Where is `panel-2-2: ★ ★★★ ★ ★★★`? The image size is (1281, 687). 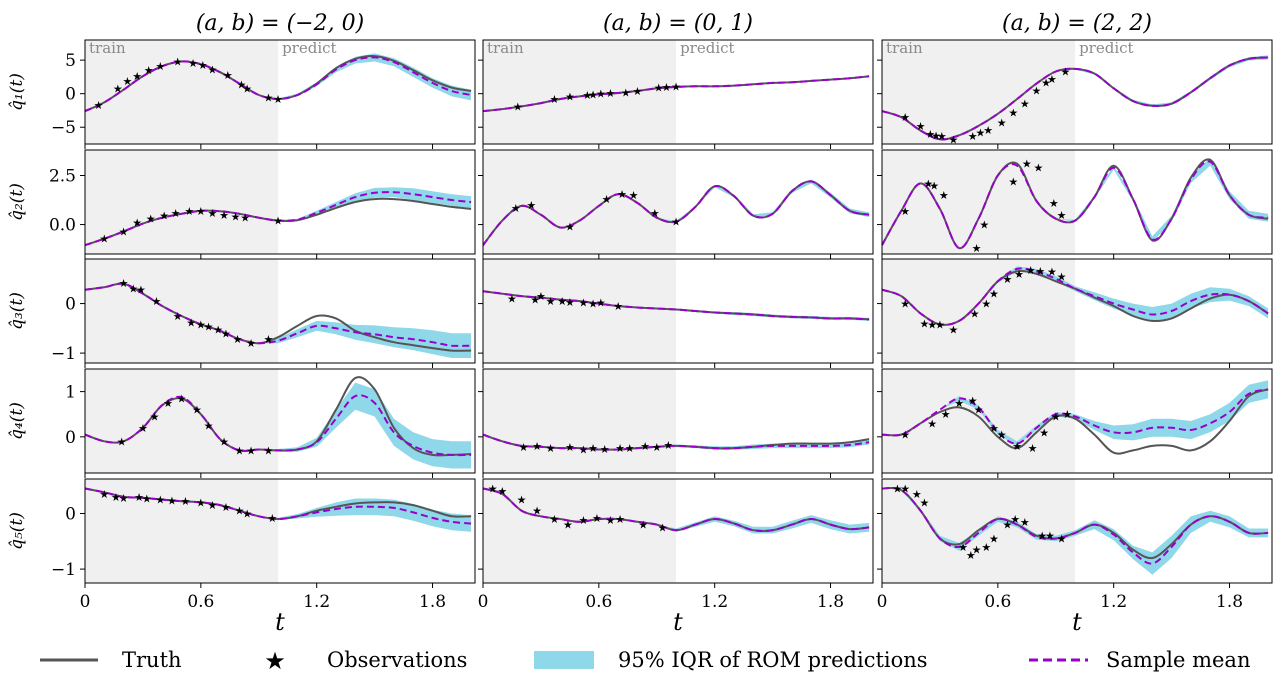 panel-2-2: ★ ★★★ ★ ★★★ is located at coordinates (676, 204).